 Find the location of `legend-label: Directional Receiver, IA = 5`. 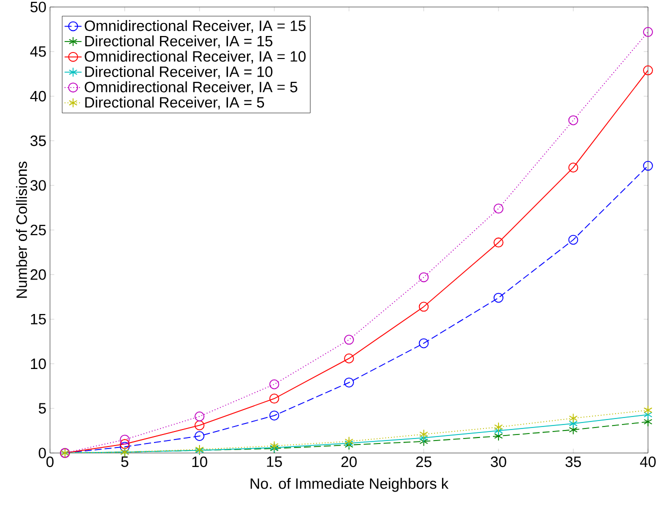

legend-label: Directional Receiver, IA = 5 is located at coordinates (174, 103).